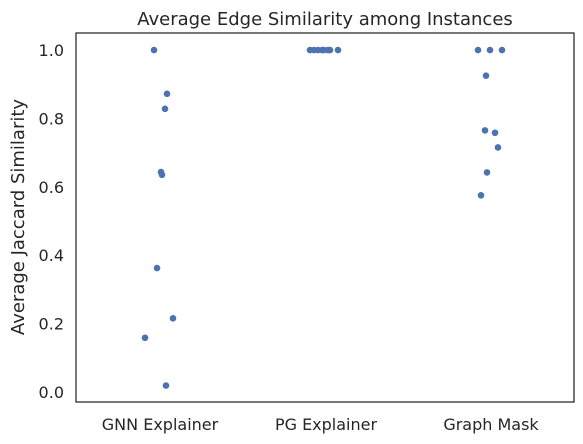  What do you see at coordinates (51, 392) in the screenshot?
I see `y-tick-label: 0.0` at bounding box center [51, 392].